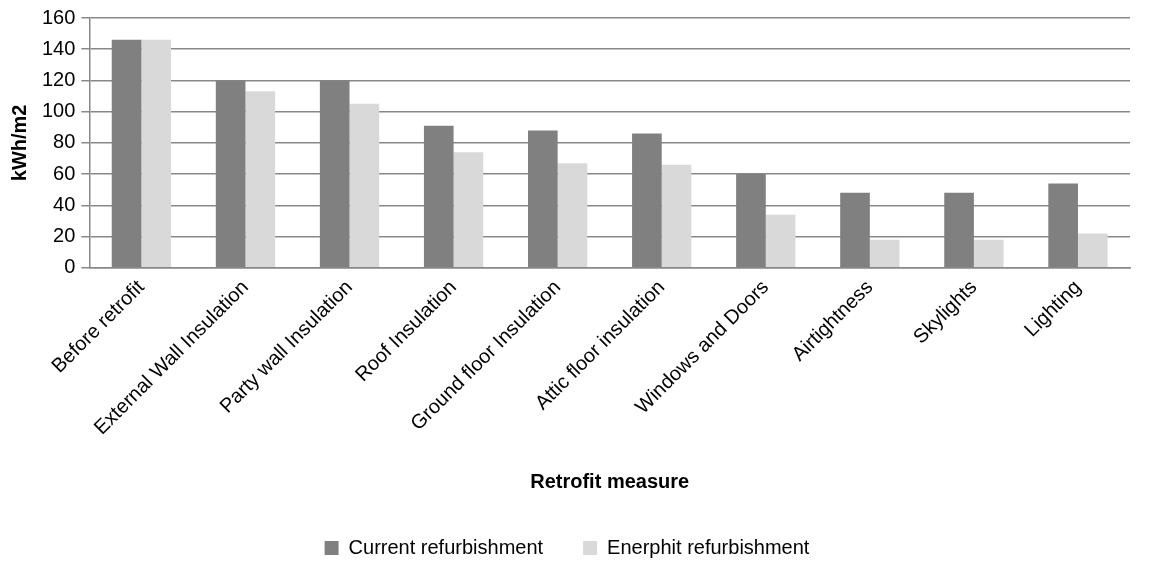 The width and height of the screenshot is (1150, 578). I want to click on y-tick-label: 80, so click(64, 141).